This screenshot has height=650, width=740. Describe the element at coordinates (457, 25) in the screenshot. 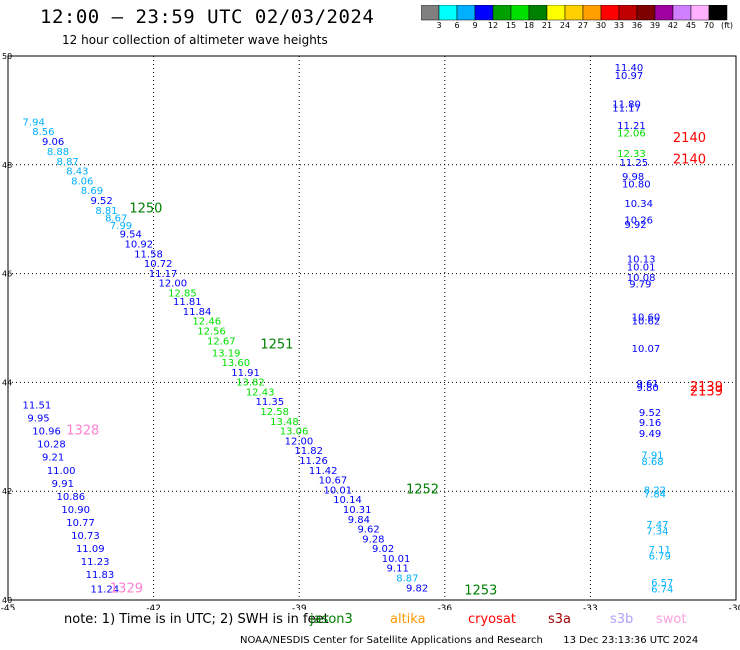

I see `color-scale-label: 6` at that location.